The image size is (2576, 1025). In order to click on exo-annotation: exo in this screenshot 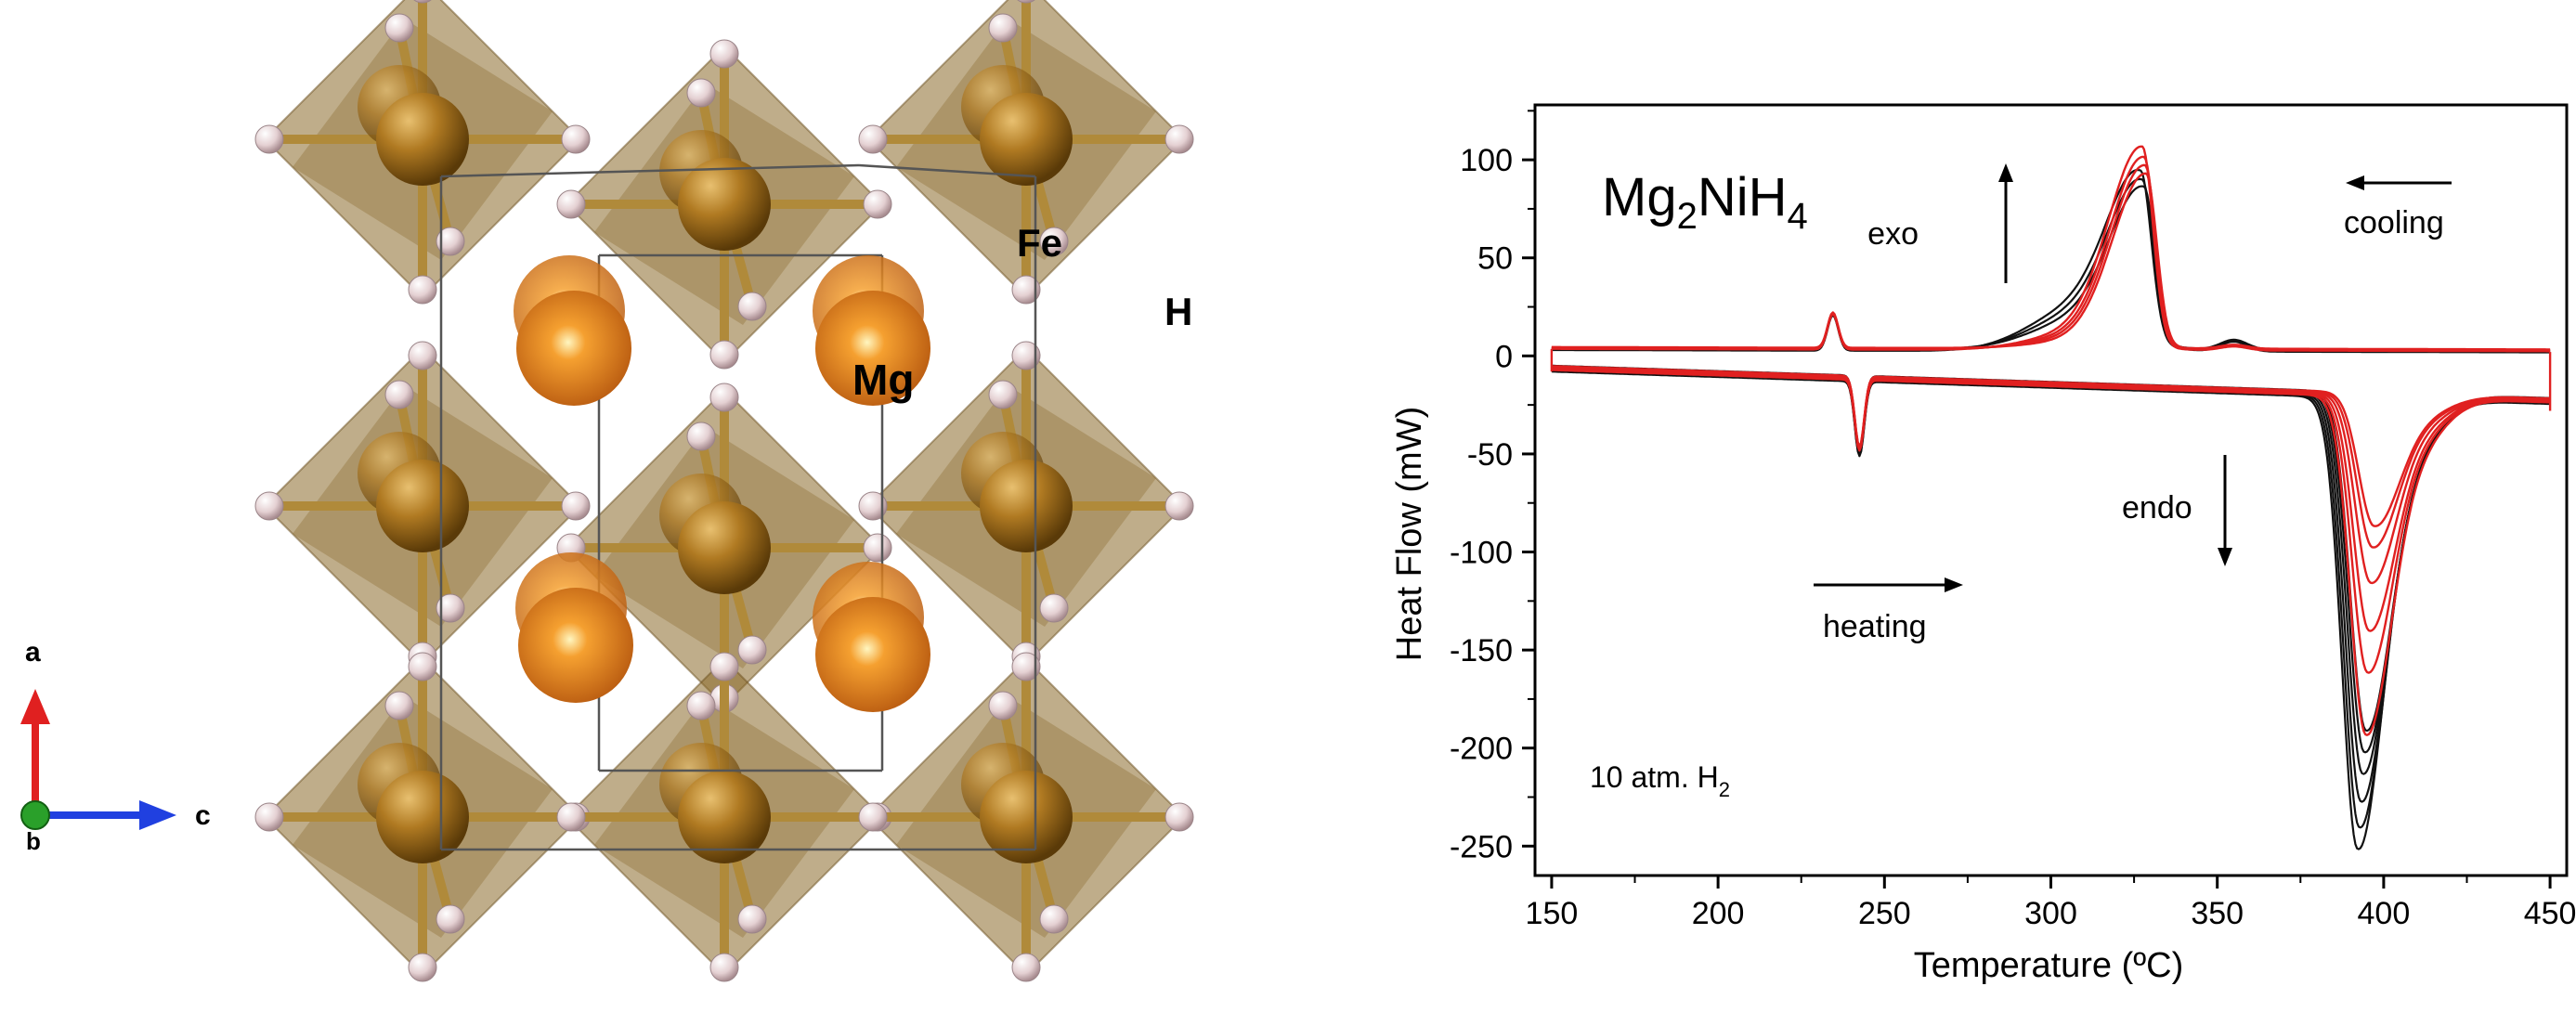, I will do `click(1893, 234)`.